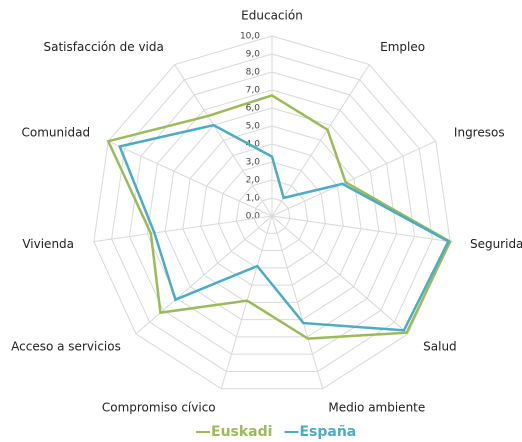 The width and height of the screenshot is (522, 442). Describe the element at coordinates (440, 346) in the screenshot. I see `axis-label: Salud` at that location.